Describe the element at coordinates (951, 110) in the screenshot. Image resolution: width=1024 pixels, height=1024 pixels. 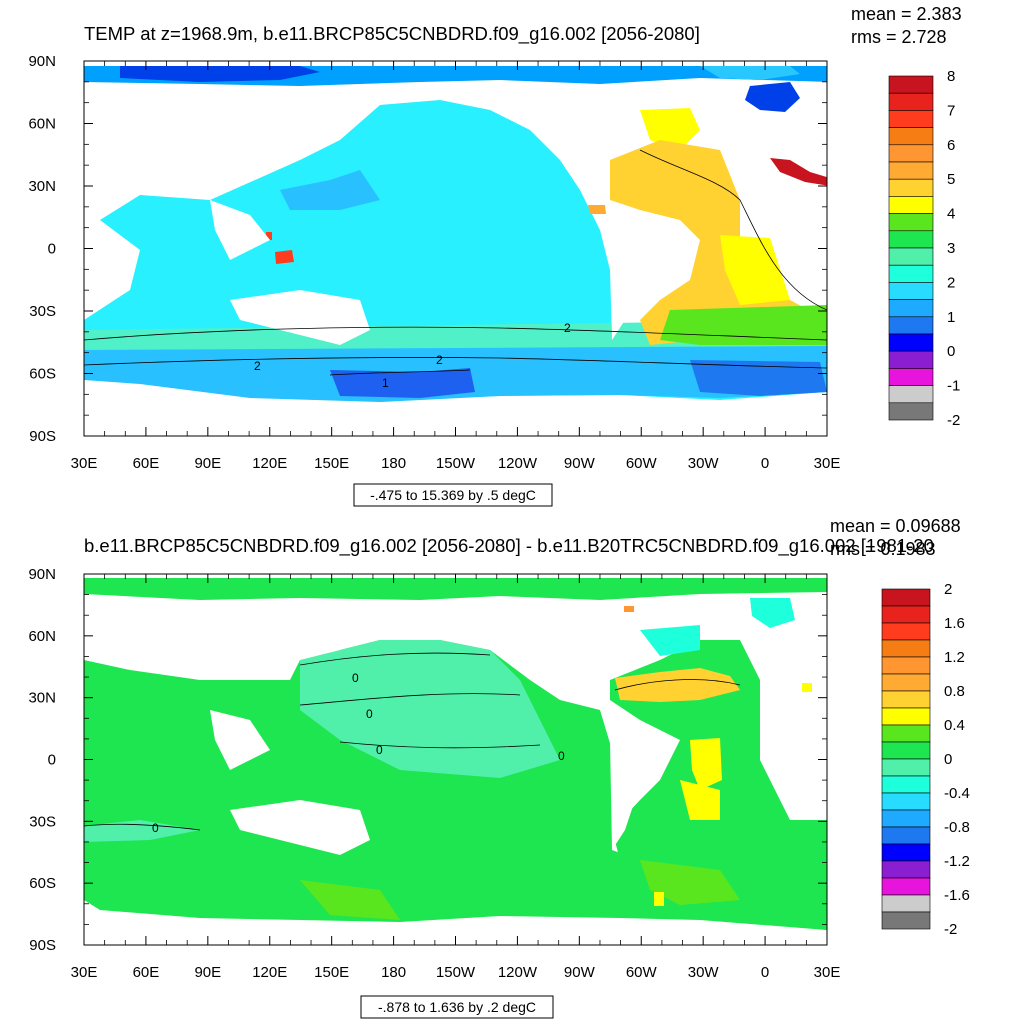
I see `colorbar-label: 7` at that location.